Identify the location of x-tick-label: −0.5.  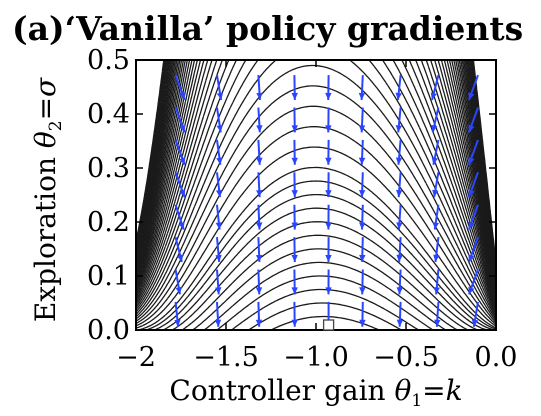
(406, 357).